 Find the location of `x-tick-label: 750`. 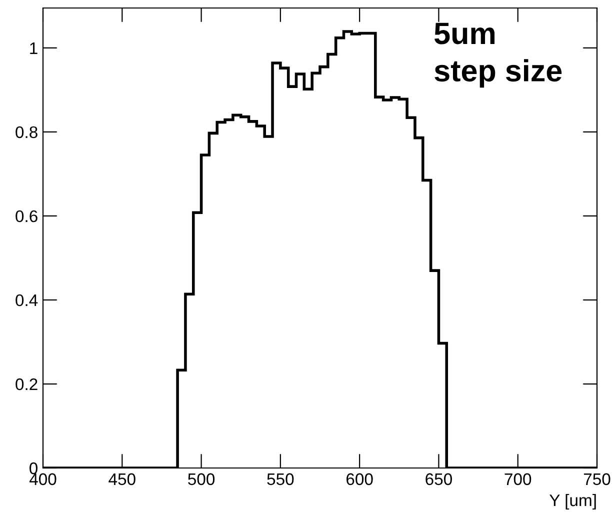

x-tick-label: 750 is located at coordinates (597, 479).